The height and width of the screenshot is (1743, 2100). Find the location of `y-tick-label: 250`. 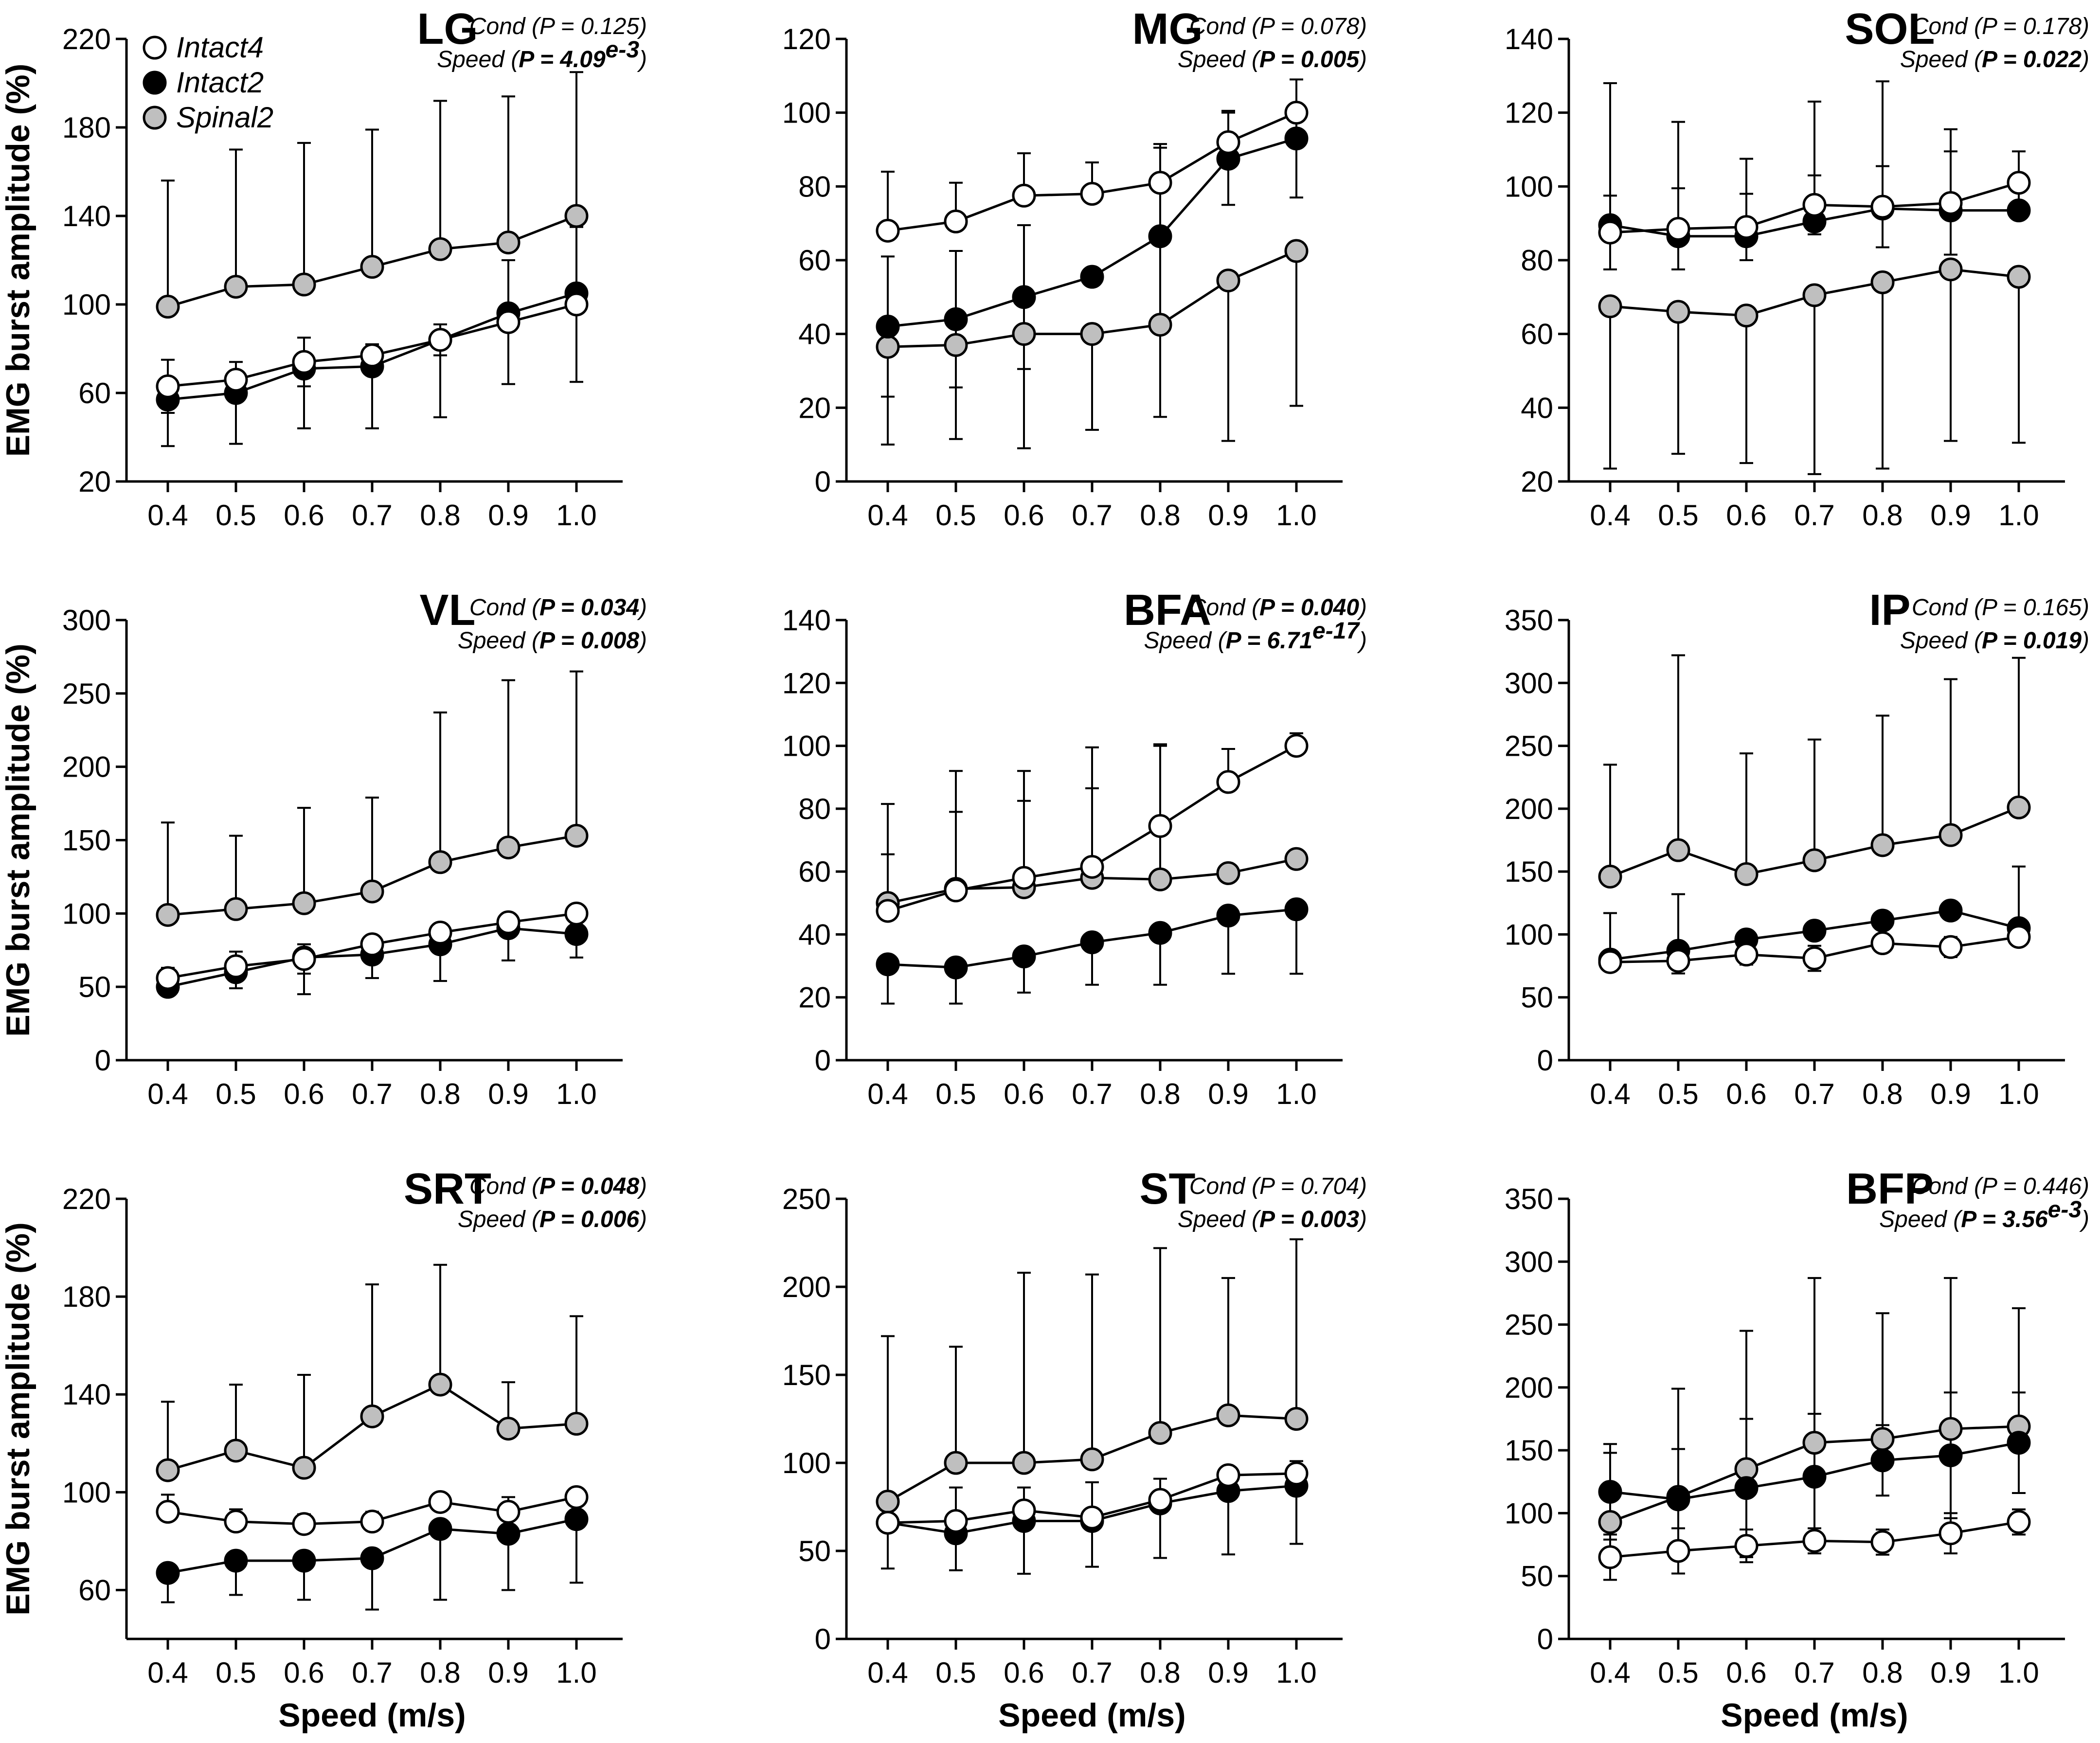

y-tick-label: 250 is located at coordinates (1529, 746).